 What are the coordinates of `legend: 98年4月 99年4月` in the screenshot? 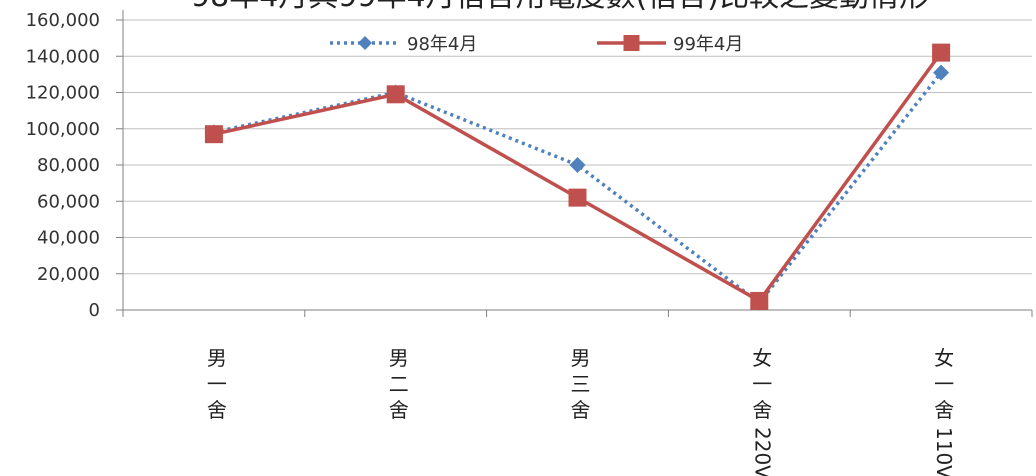 It's located at (536, 44).